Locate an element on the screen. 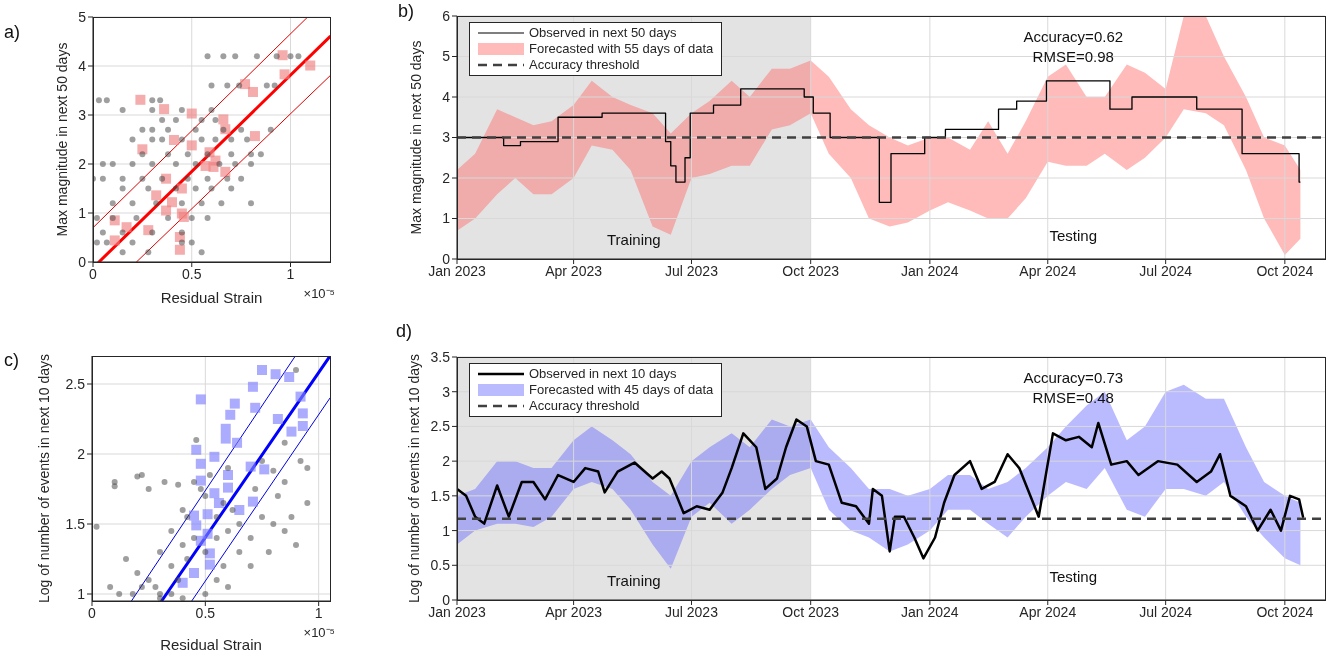  x-tick-label: Jul 2023 is located at coordinates (692, 611).